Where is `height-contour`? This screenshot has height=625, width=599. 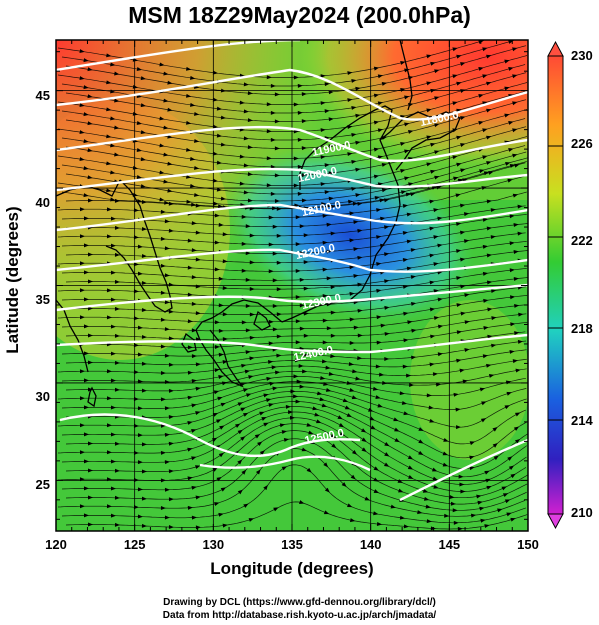
height-contour is located at coordinates (210, 435).